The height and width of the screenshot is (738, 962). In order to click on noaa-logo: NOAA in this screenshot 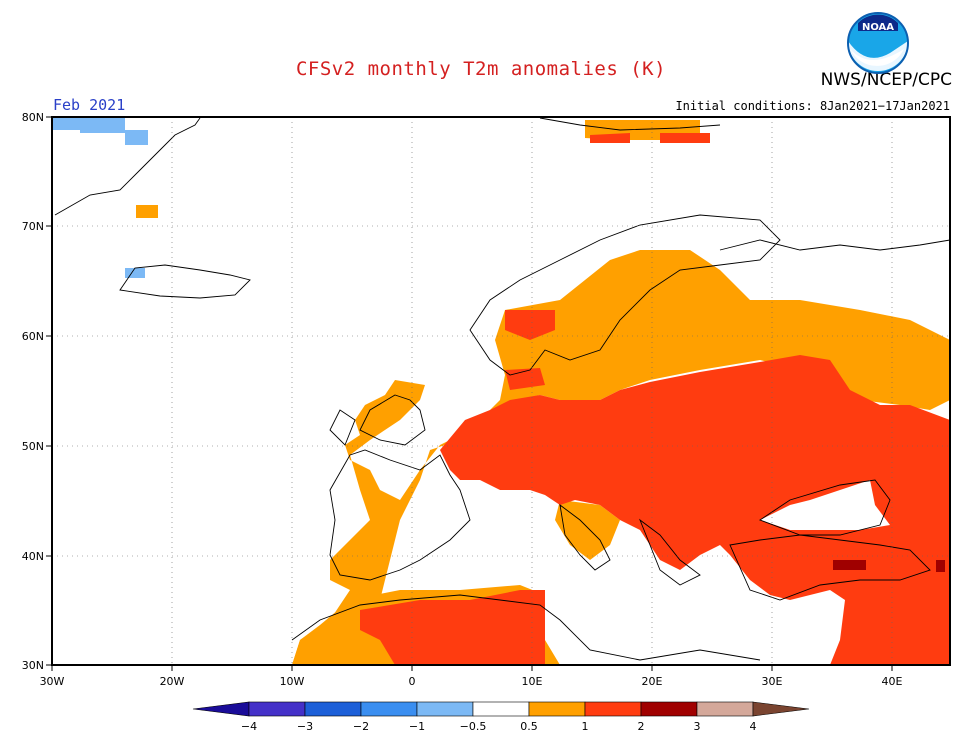, I will do `click(878, 43)`.